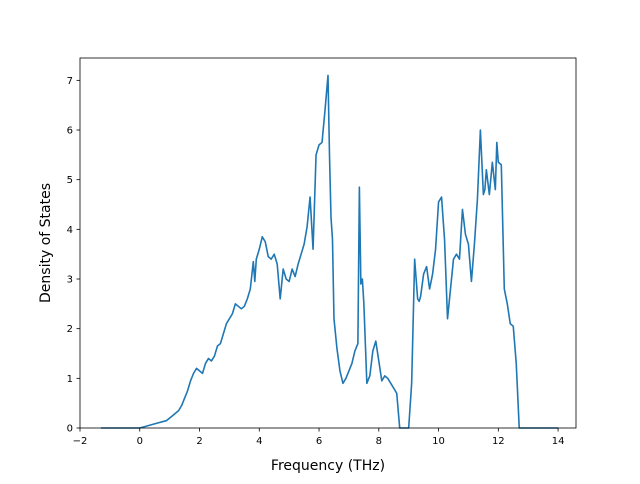  What do you see at coordinates (199, 441) in the screenshot?
I see `x-tick-label: 2` at bounding box center [199, 441].